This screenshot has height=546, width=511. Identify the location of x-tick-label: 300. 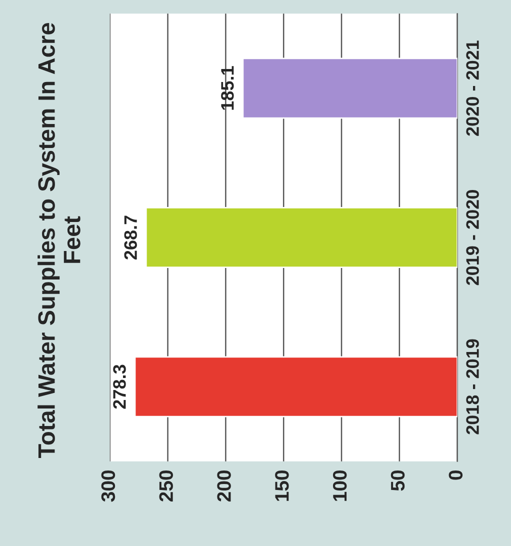
(108, 486).